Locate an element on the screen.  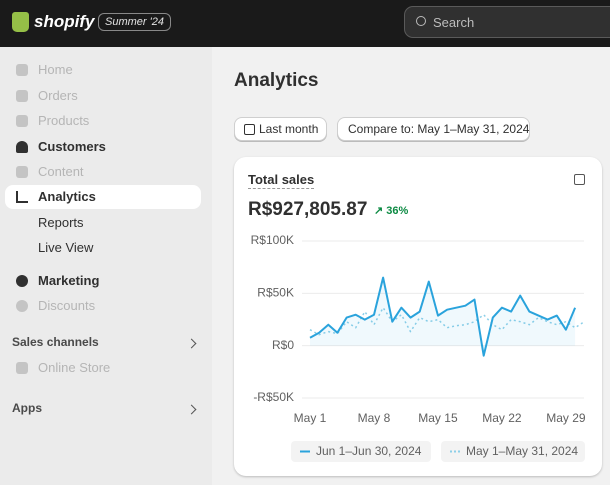
nav-item: Discounts is located at coordinates (67, 305).